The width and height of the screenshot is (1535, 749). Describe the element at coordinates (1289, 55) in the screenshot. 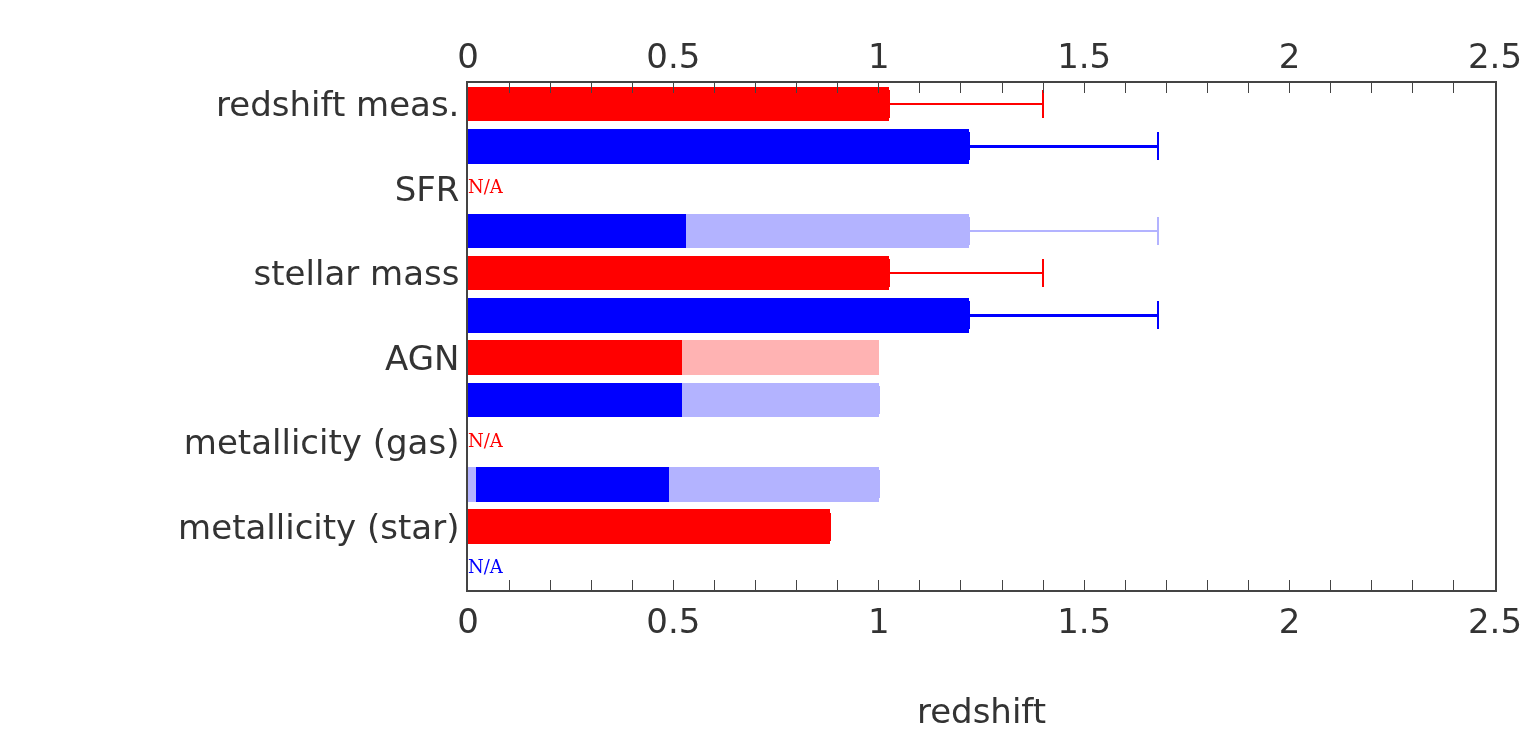

I see `x-tick-label: 2` at that location.